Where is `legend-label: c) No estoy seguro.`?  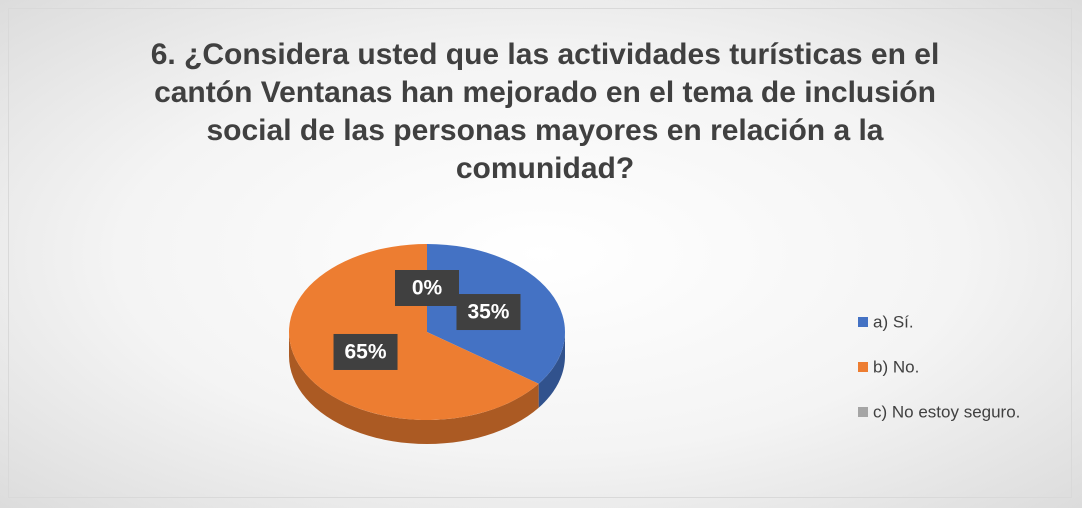 legend-label: c) No estoy seguro. is located at coordinates (946, 411).